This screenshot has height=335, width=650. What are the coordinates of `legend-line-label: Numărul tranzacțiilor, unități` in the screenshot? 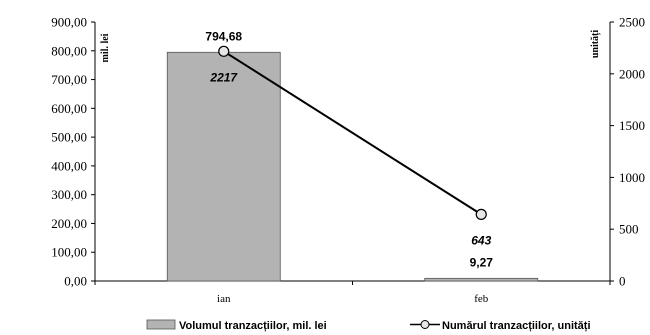 It's located at (516, 326).